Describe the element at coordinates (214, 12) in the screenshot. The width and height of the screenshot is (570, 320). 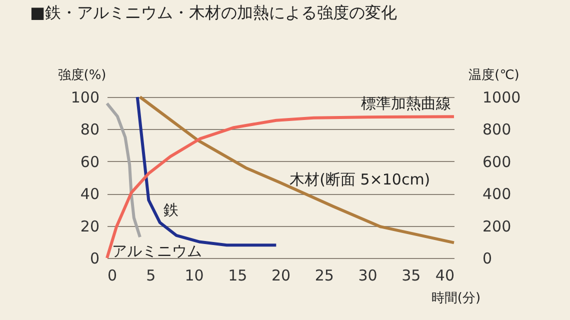
I see `chart-title: ■鉄・アルミニウム・木材の加熱による強度の変化` at that location.